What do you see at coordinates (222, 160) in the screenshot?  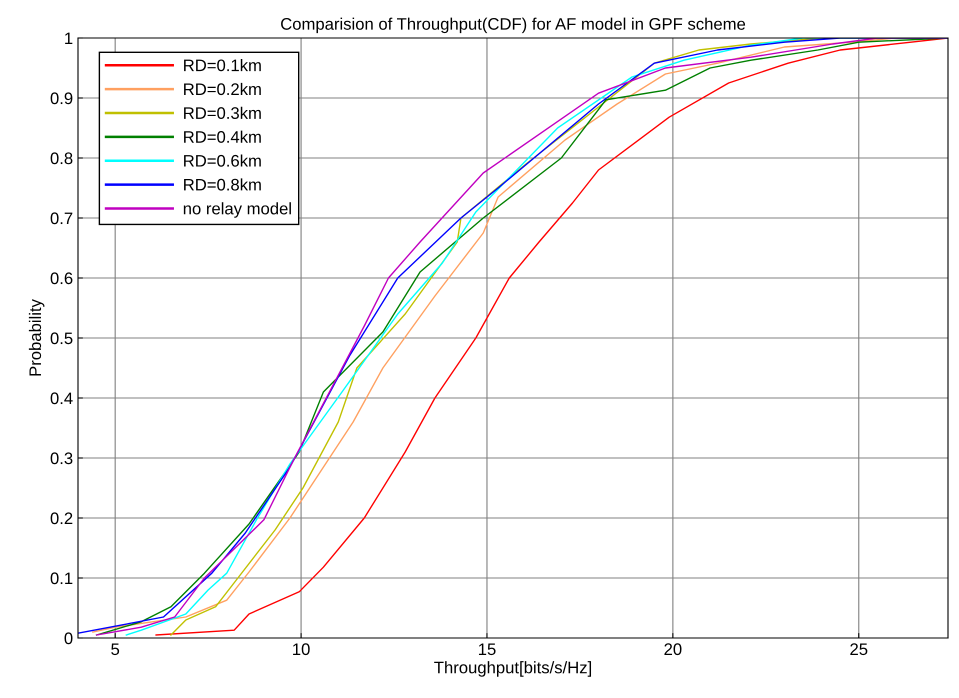 I see `legend-label: RD=0.6km` at bounding box center [222, 160].